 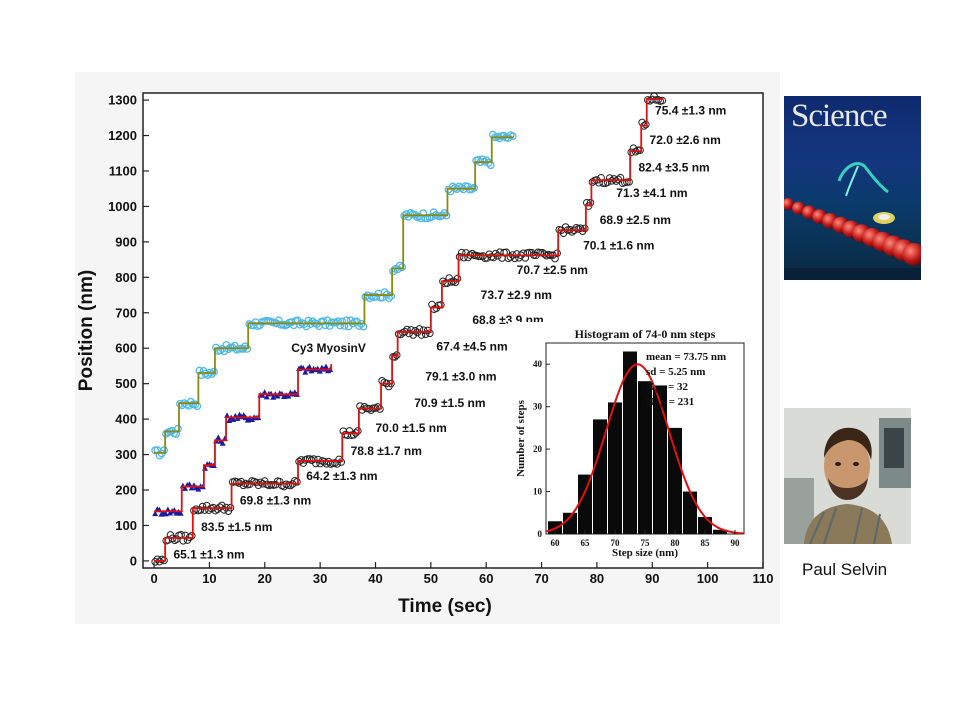 I want to click on inset-x-tick-label: 90, so click(x=736, y=543).